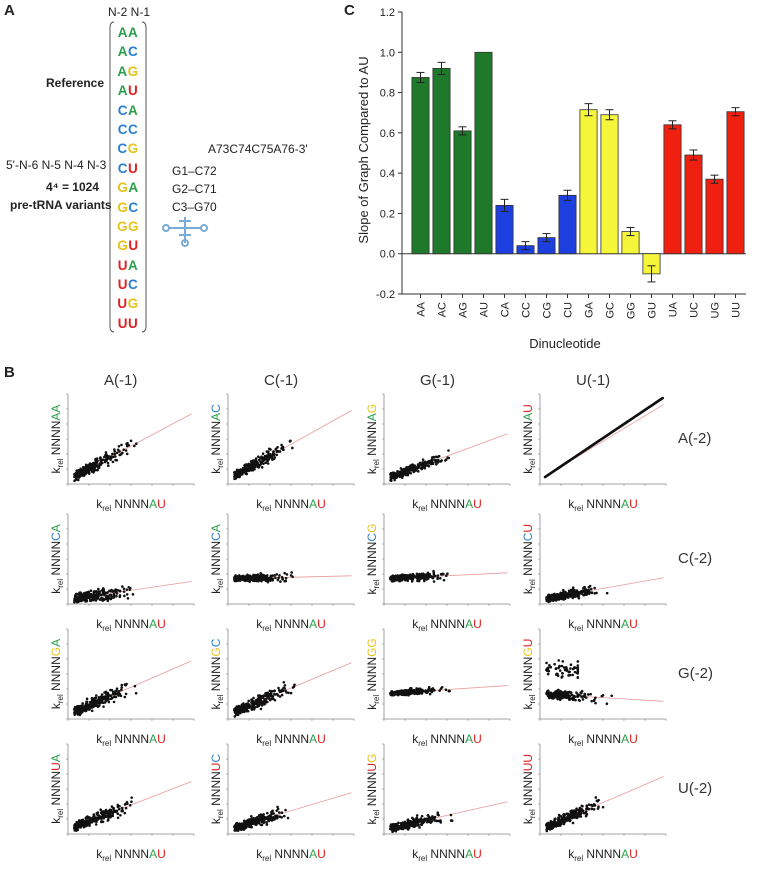 This screenshot has width=762, height=880. Describe the element at coordinates (653, 310) in the screenshot. I see `x-tick-label: GU` at that location.